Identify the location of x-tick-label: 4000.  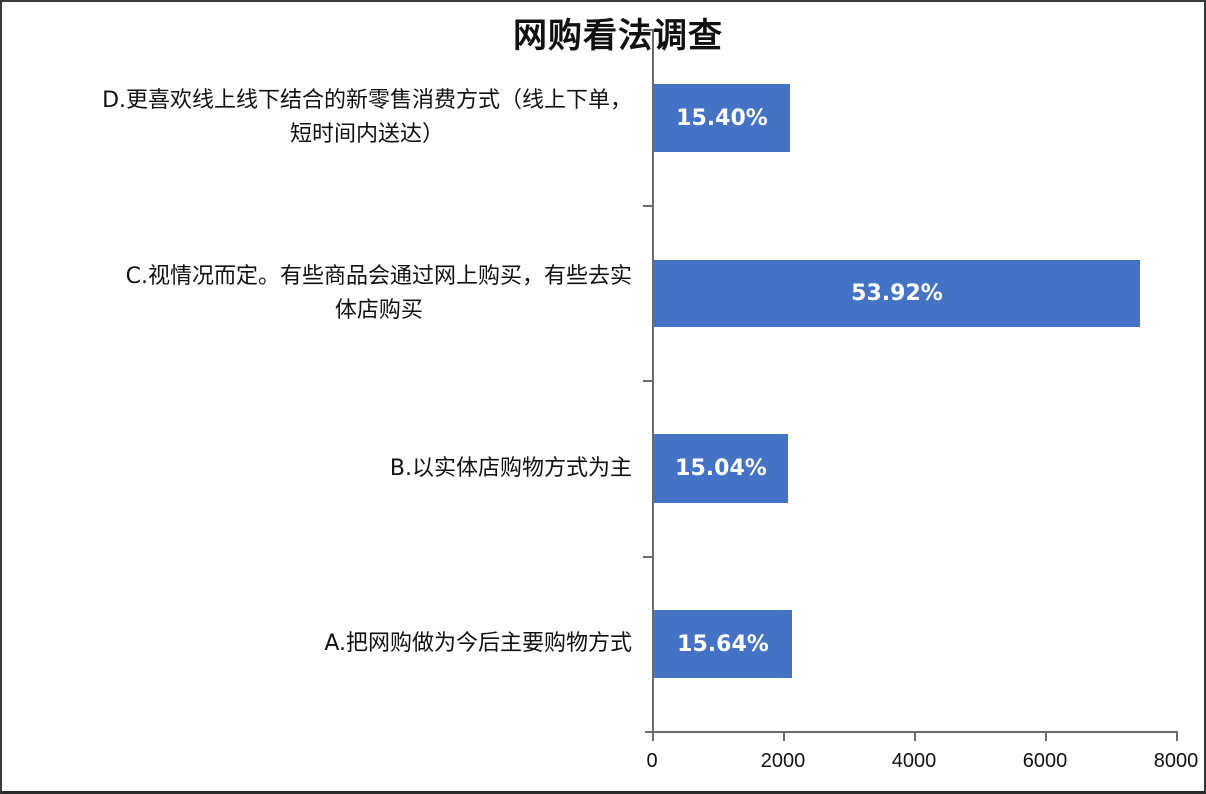
(914, 761).